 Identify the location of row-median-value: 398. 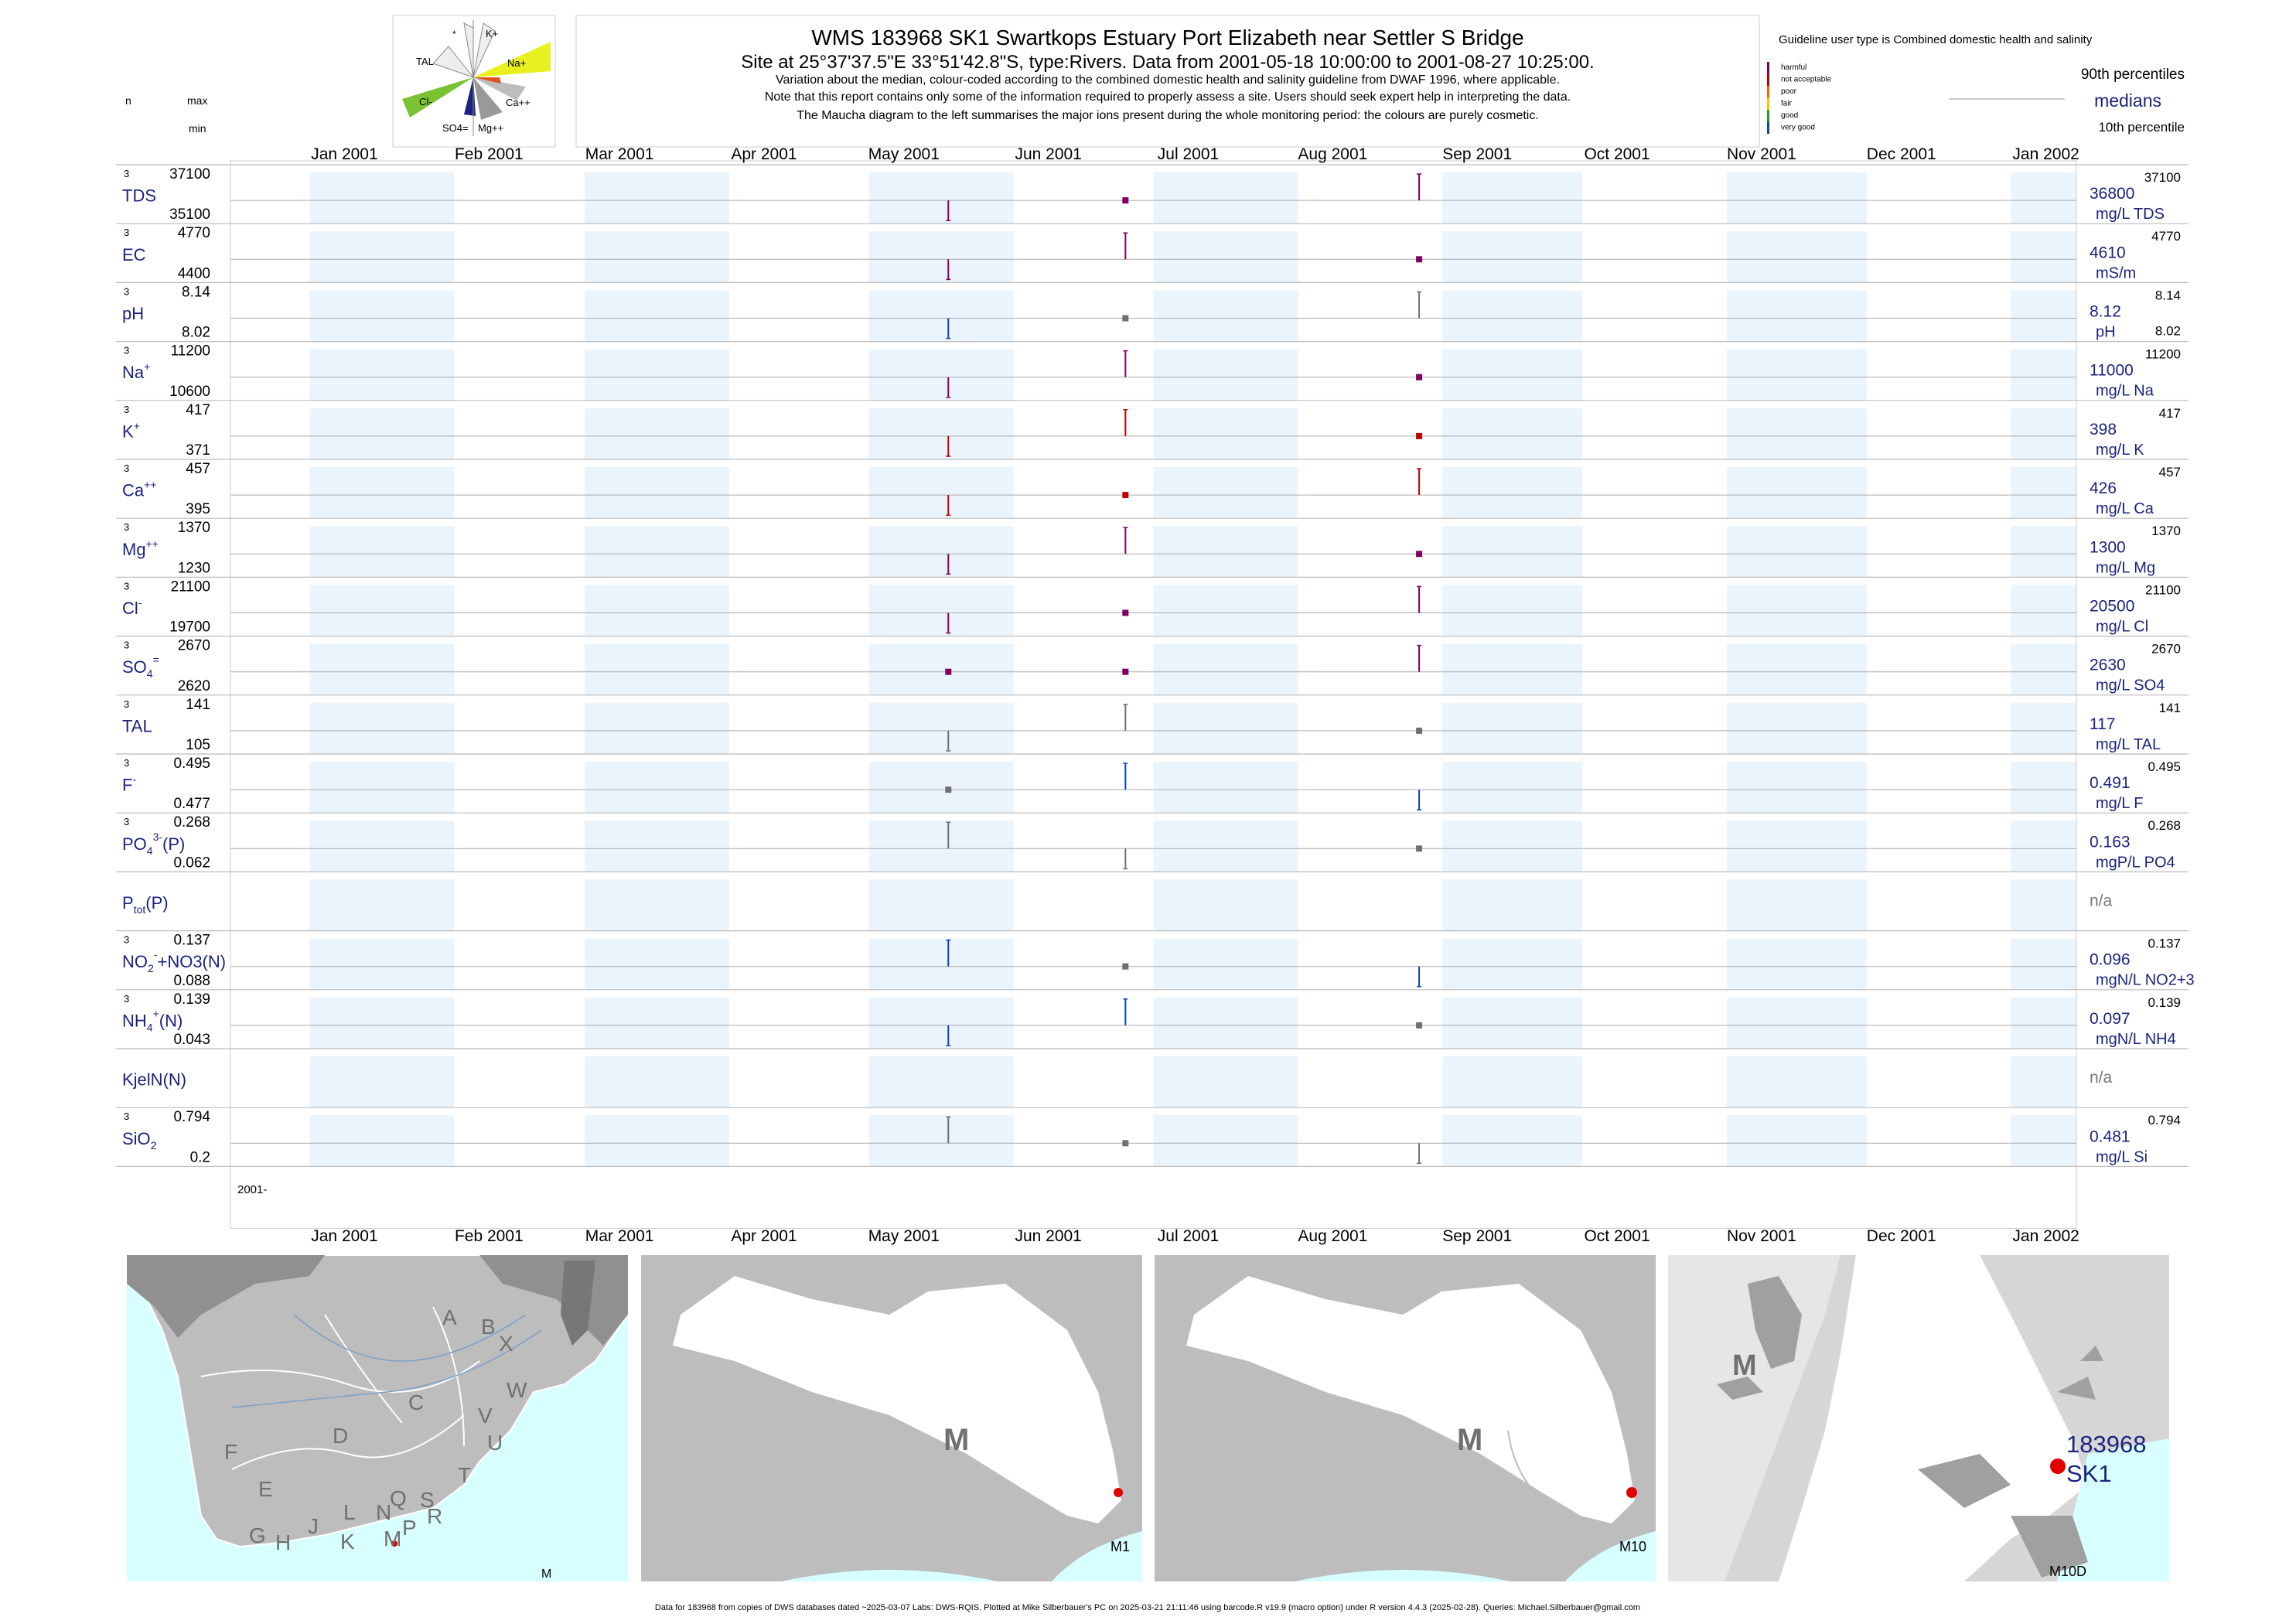
(2103, 429).